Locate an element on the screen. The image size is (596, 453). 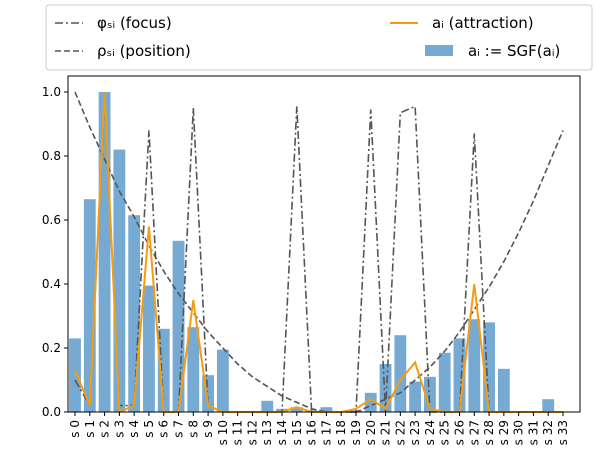
x-tick-label: s 11 is located at coordinates (238, 432).